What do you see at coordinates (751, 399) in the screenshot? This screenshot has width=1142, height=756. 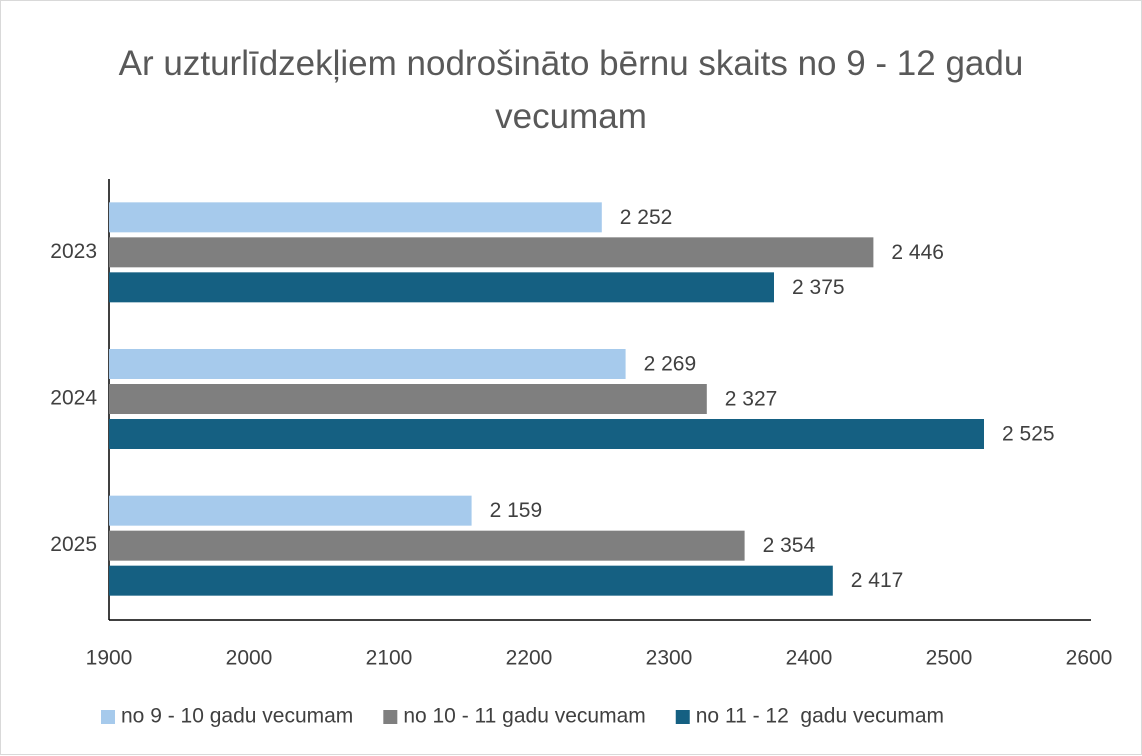 I see `value-label: 2 327` at bounding box center [751, 399].